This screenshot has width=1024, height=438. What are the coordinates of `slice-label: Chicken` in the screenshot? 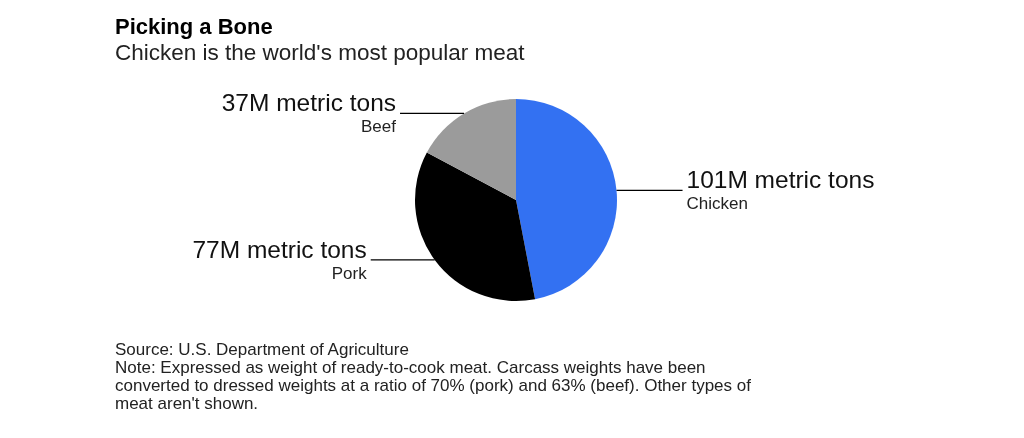 It's located at (717, 204).